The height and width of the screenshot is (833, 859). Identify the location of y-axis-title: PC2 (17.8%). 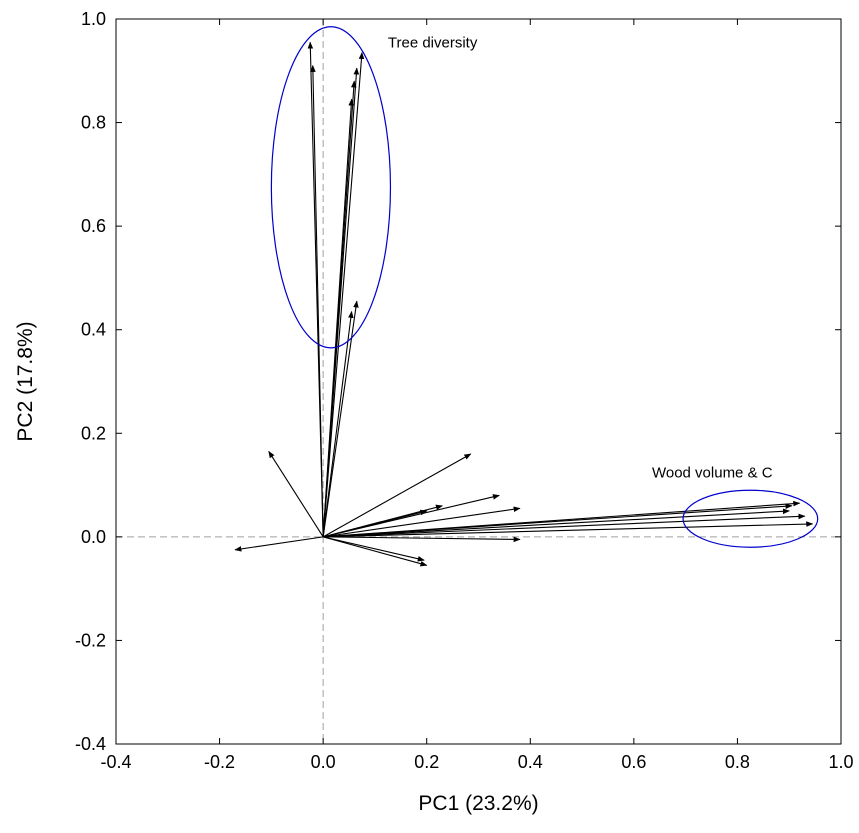
(25, 381).